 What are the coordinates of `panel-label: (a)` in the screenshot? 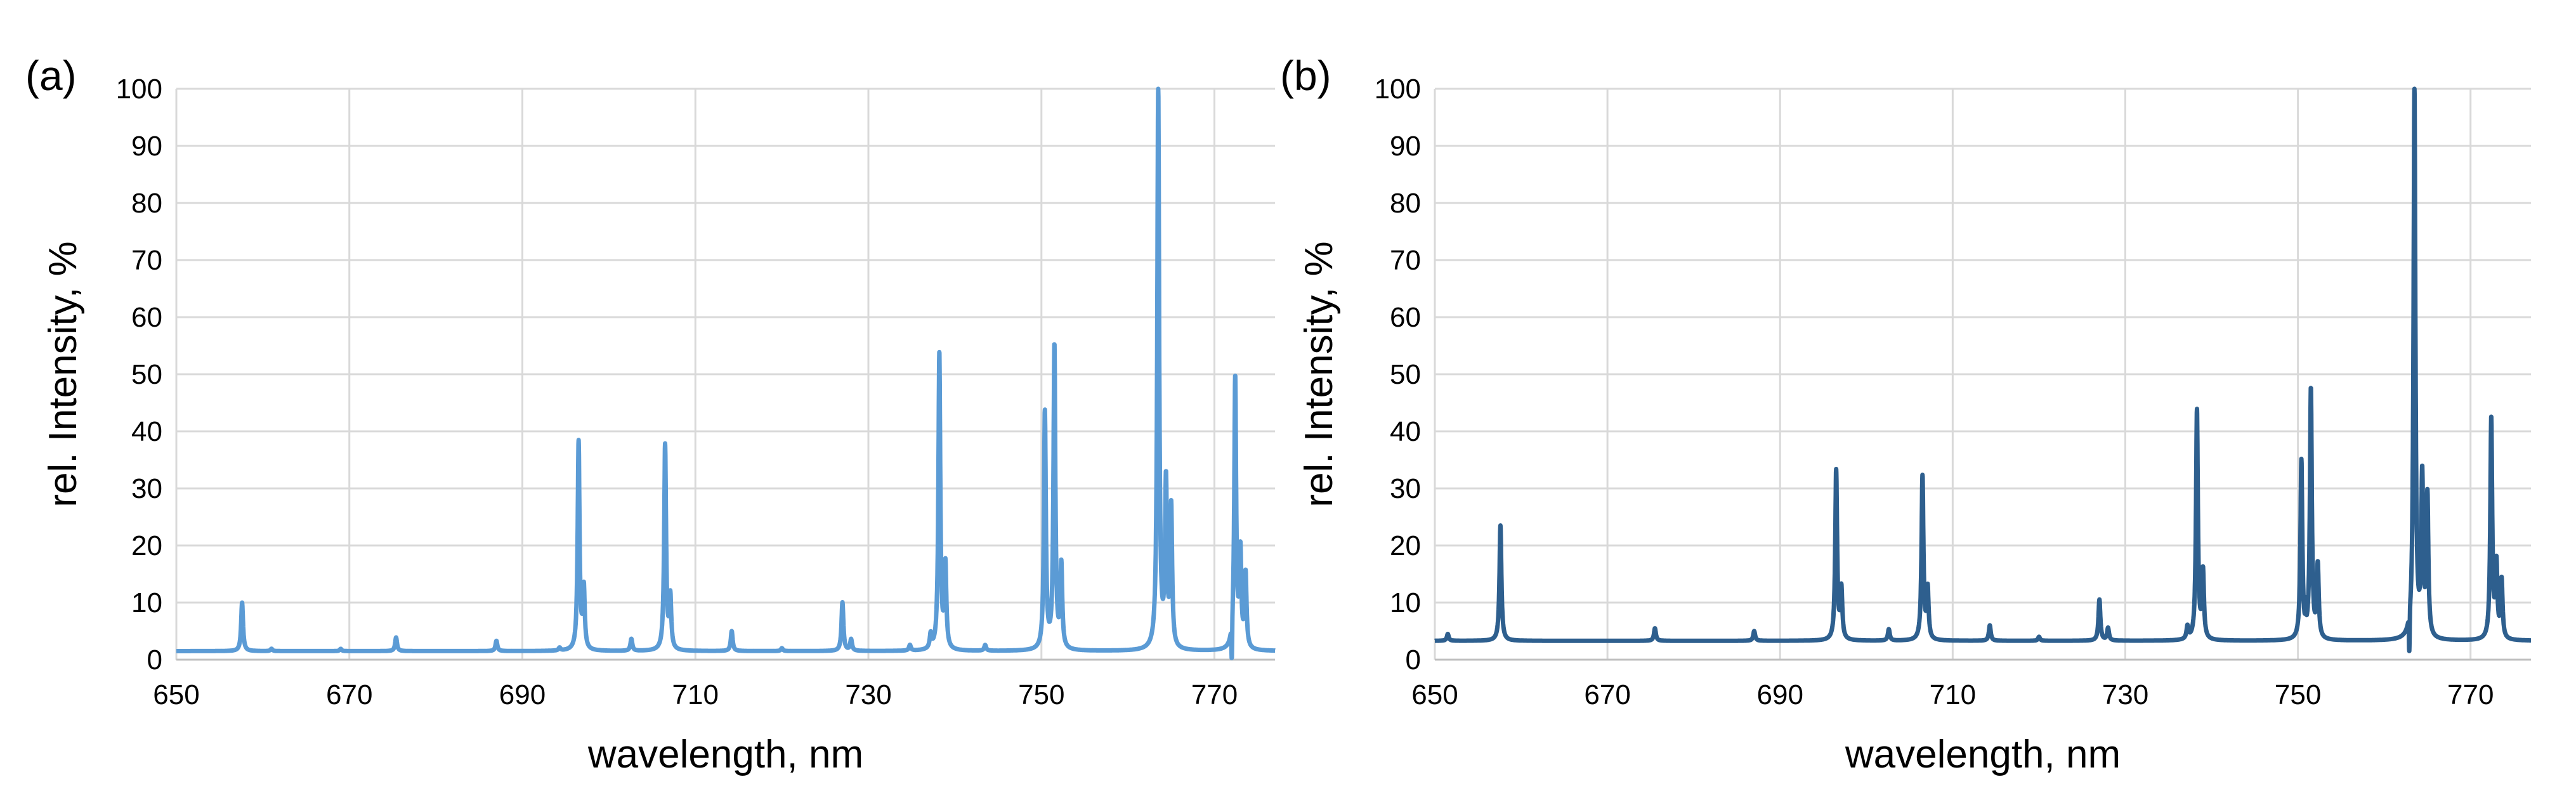 It's located at (51, 76).